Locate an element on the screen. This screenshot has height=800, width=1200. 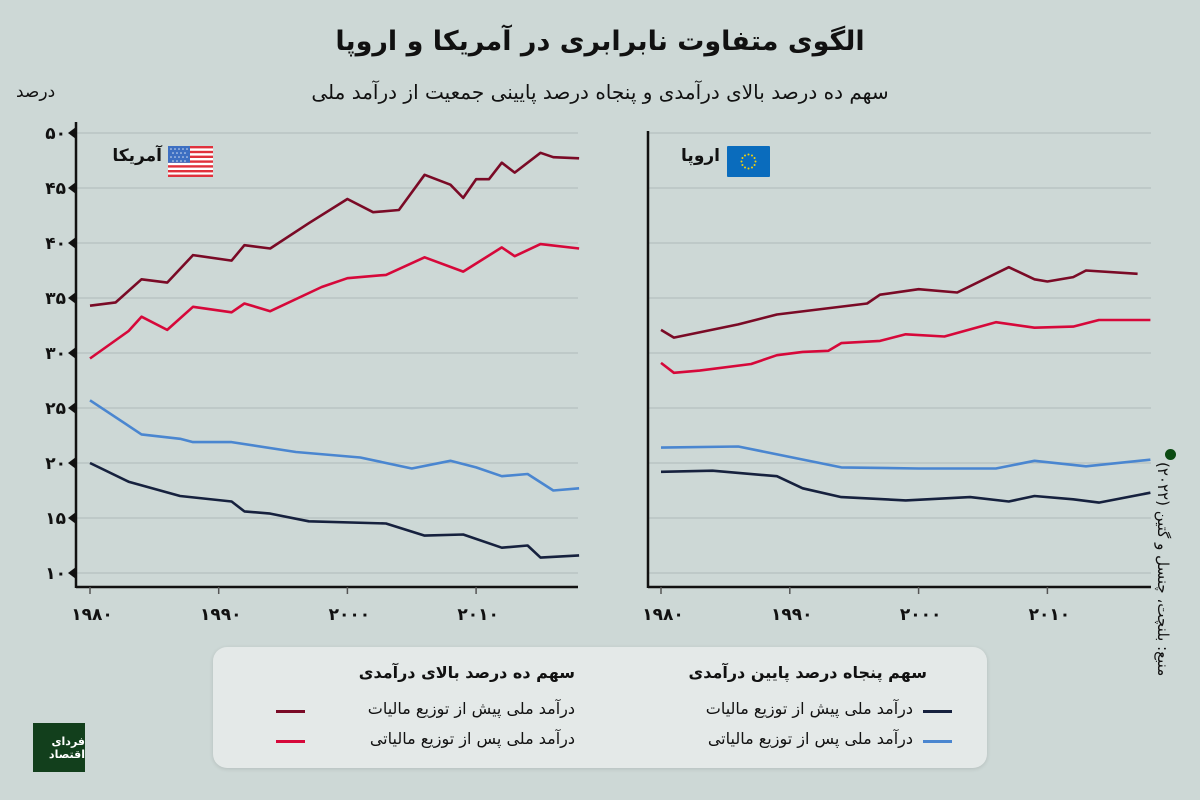
legend-group-top10-title: سهم ده درصد بالای درآمدی is located at coordinates (466, 672).